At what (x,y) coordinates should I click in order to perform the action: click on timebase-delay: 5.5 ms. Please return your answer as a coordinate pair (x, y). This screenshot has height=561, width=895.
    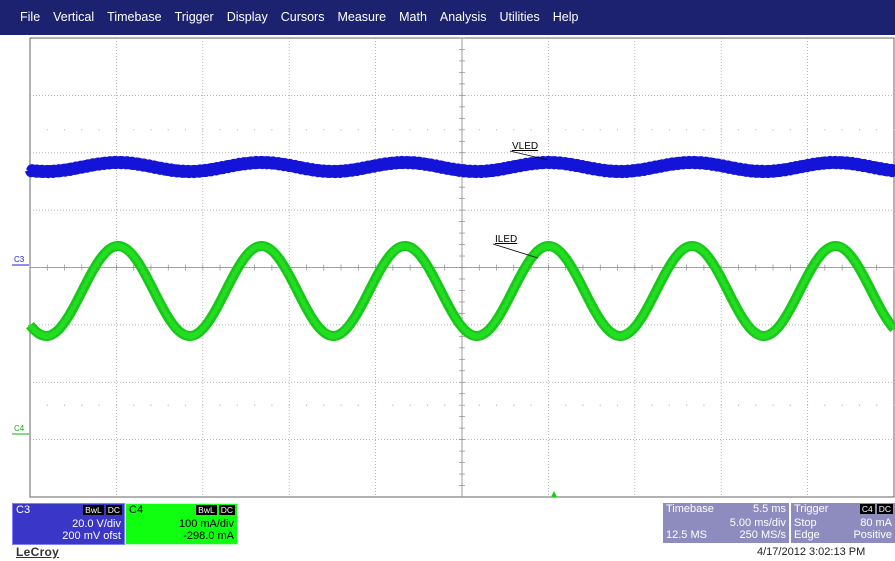
    Looking at the image, I should click on (769, 509).